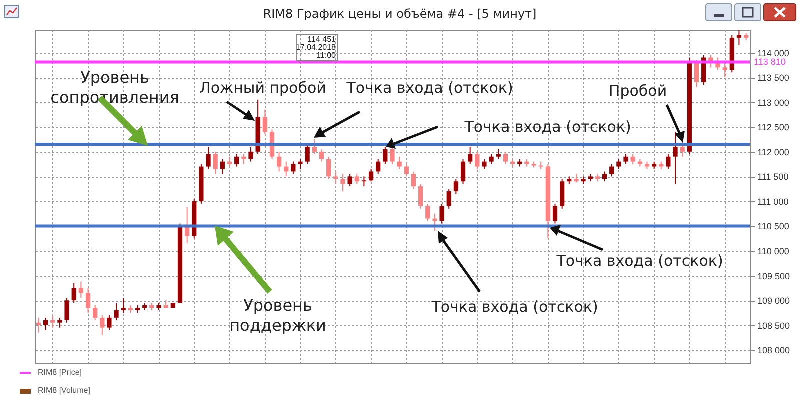  Describe the element at coordinates (638, 91) in the screenshot. I see `annotation: Пробой` at that location.